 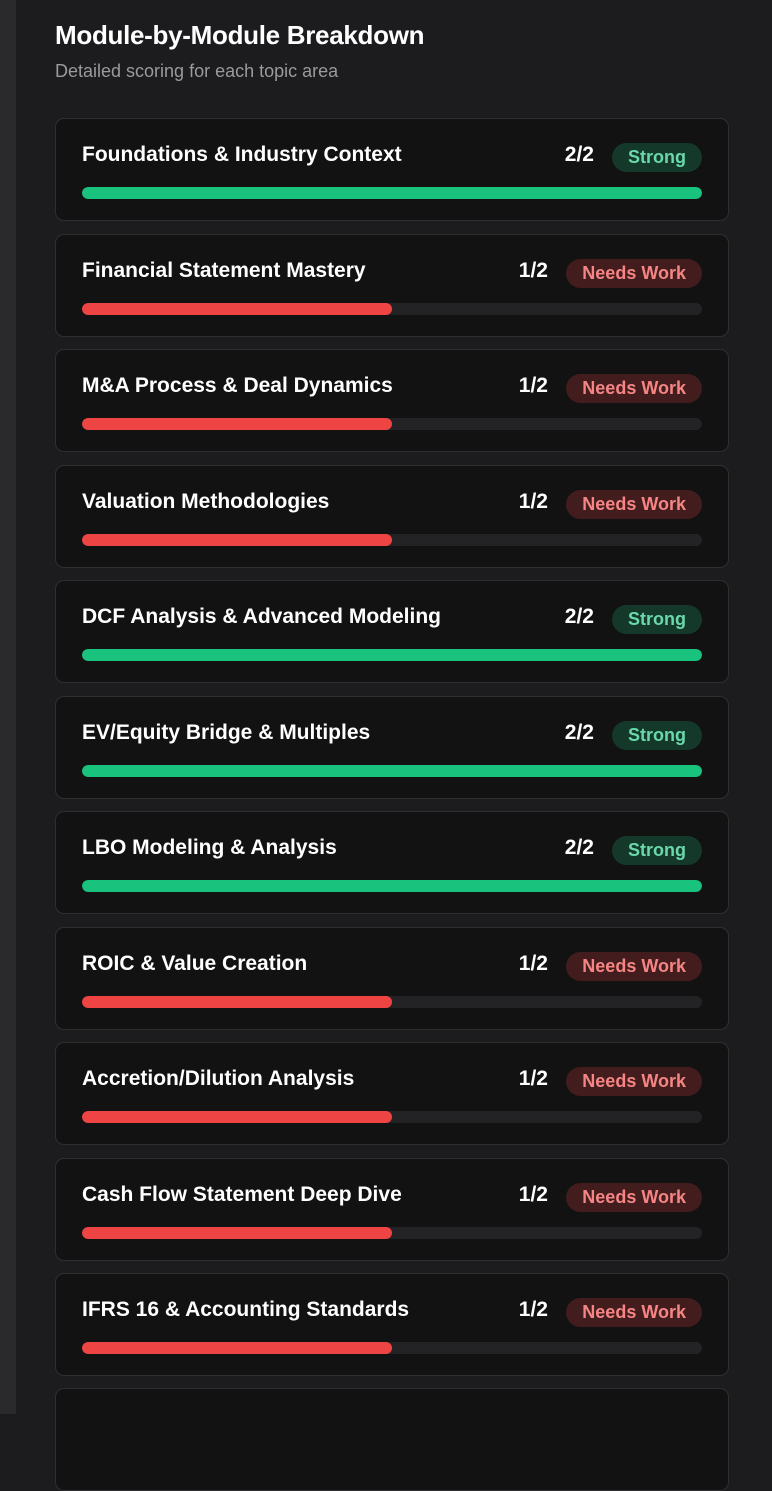 What do you see at coordinates (392, 516) in the screenshot?
I see `module-card: Valuation Methodologies Needs Work 1/2` at bounding box center [392, 516].